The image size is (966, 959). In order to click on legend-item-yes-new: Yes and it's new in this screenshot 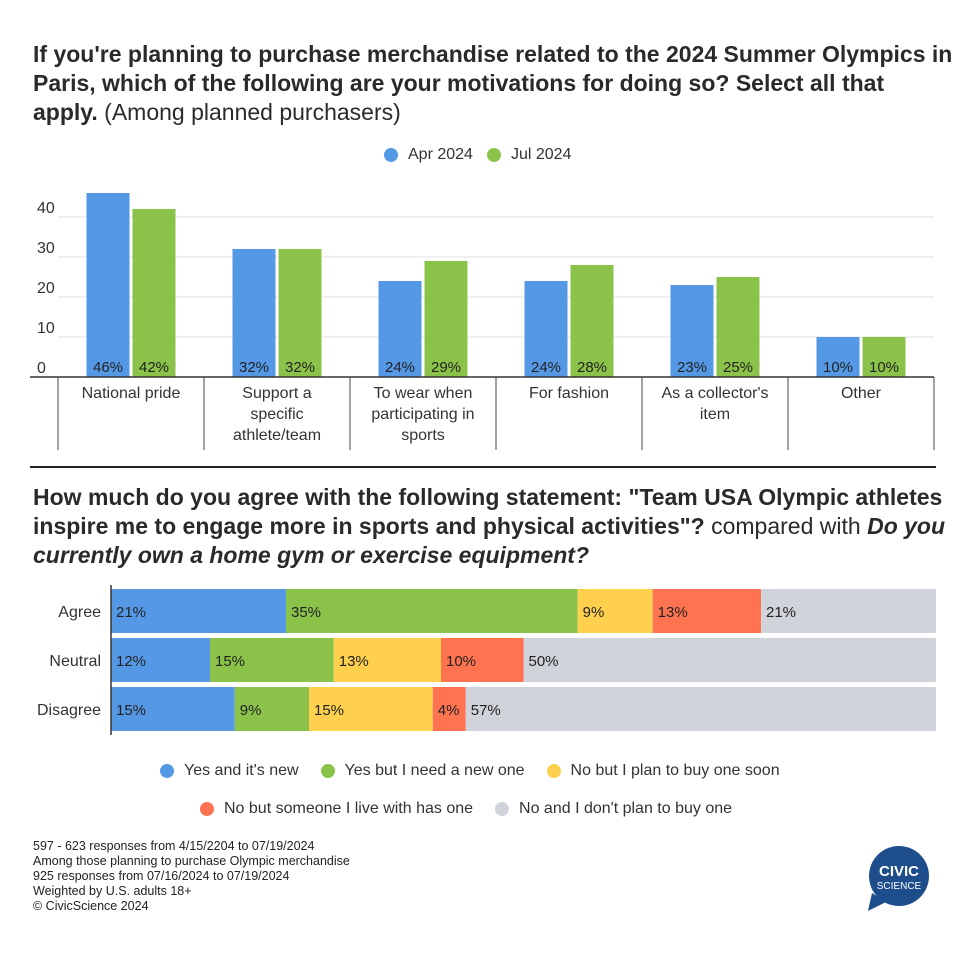, I will do `click(229, 771)`.